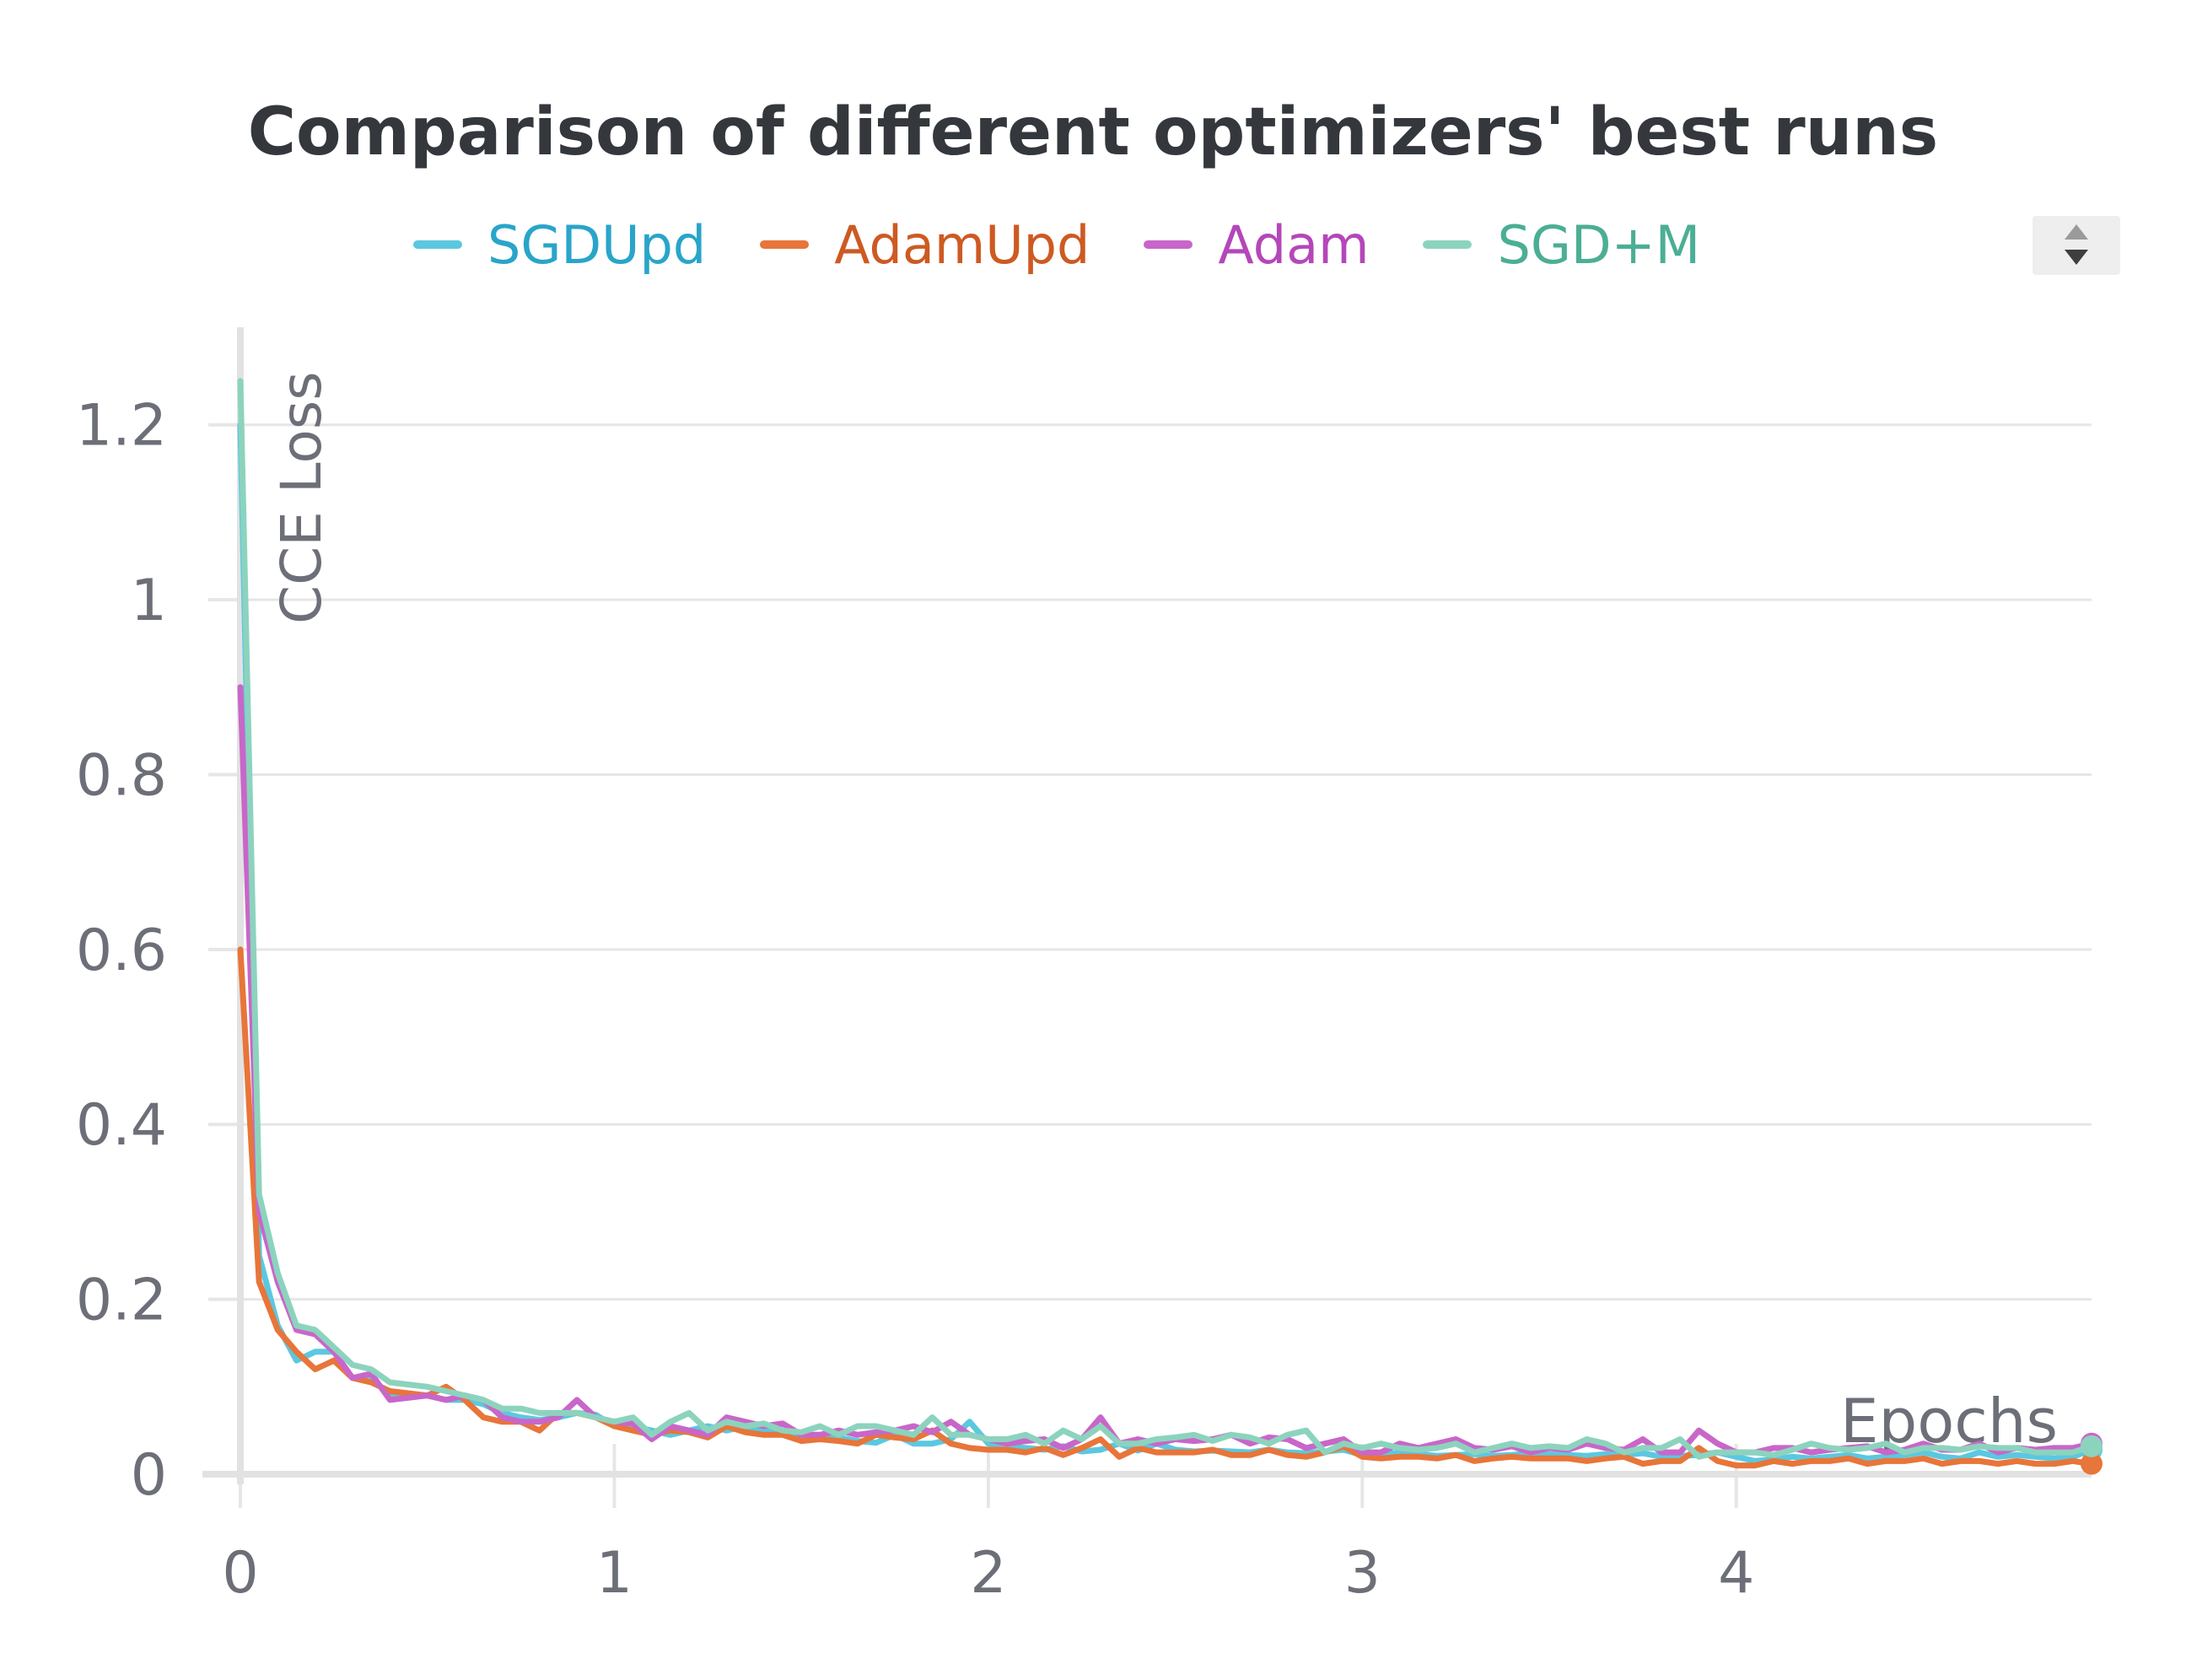 The height and width of the screenshot is (1680, 2186). I want to click on legend-label: Adam, so click(1294, 244).